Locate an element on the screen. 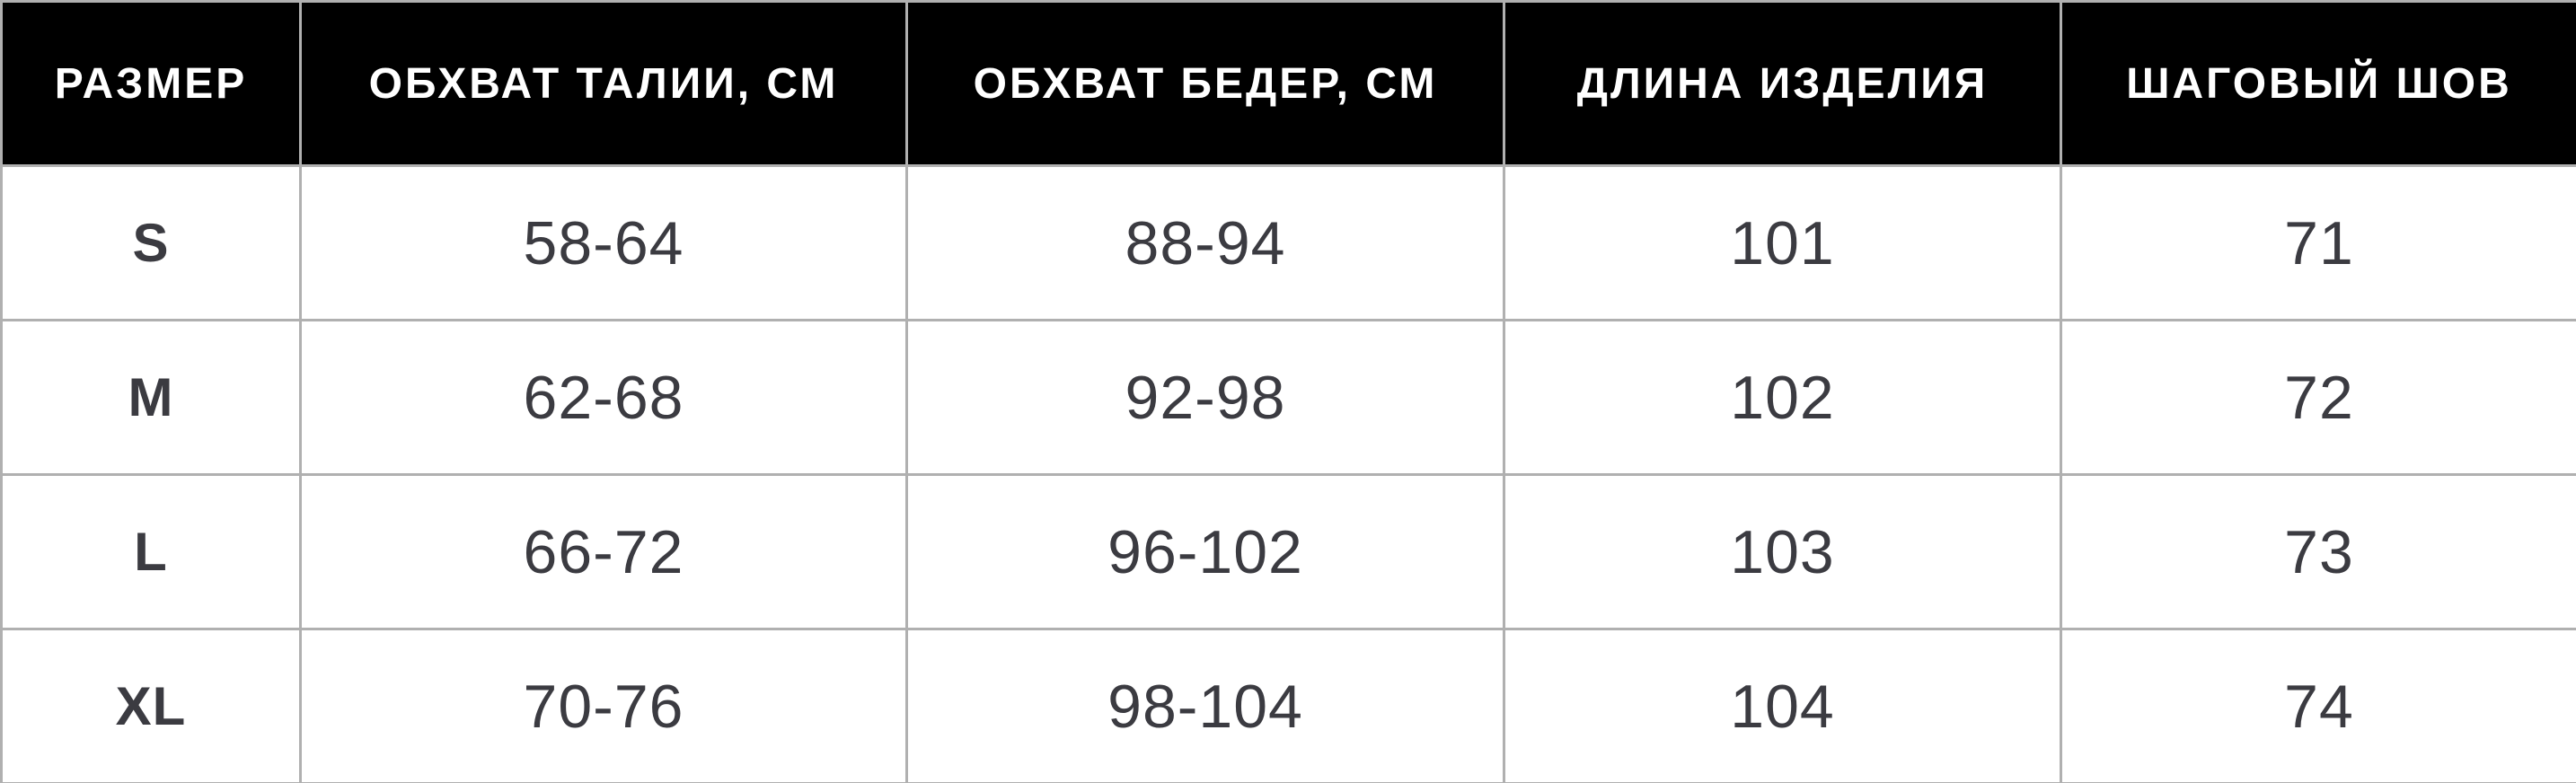 The height and width of the screenshot is (783, 2576). inseam-value-cell: 73 is located at coordinates (2318, 551).